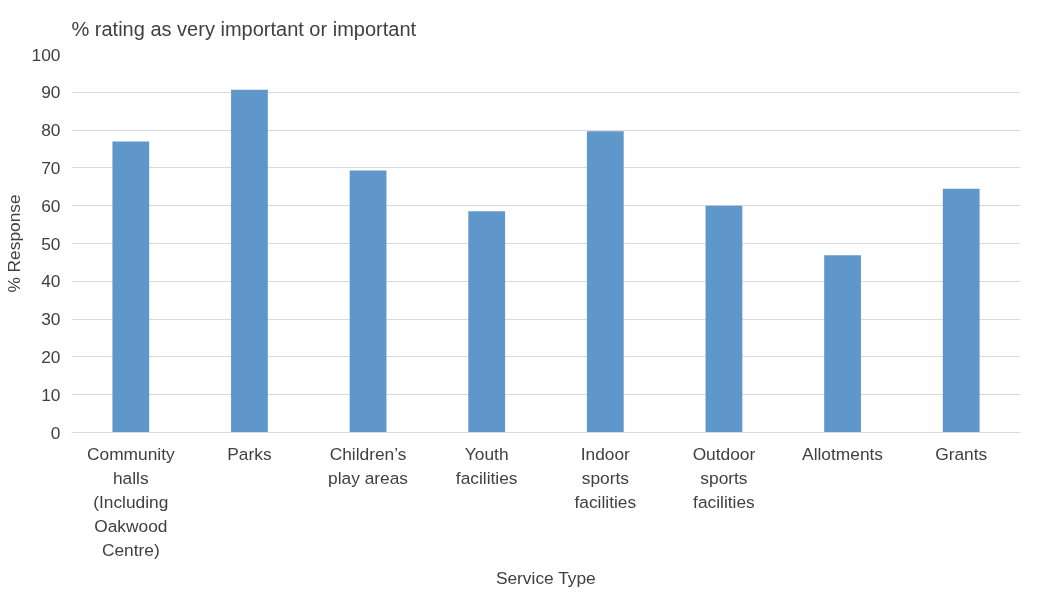 Image resolution: width=1064 pixels, height=594 pixels. Describe the element at coordinates (843, 453) in the screenshot. I see `x-tick-label: Allotments` at that location.